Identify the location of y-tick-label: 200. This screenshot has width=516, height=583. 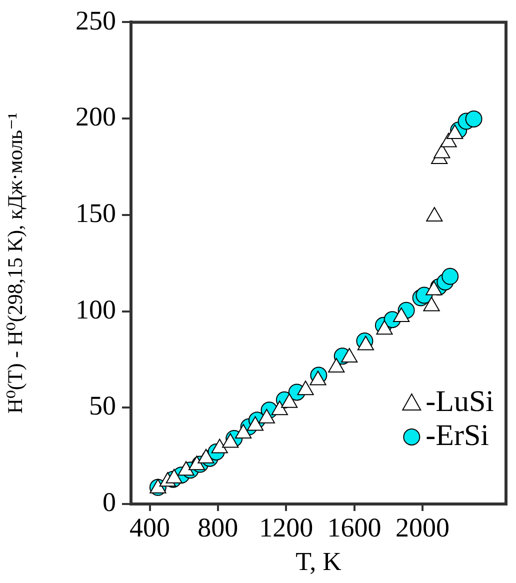
(96, 117).